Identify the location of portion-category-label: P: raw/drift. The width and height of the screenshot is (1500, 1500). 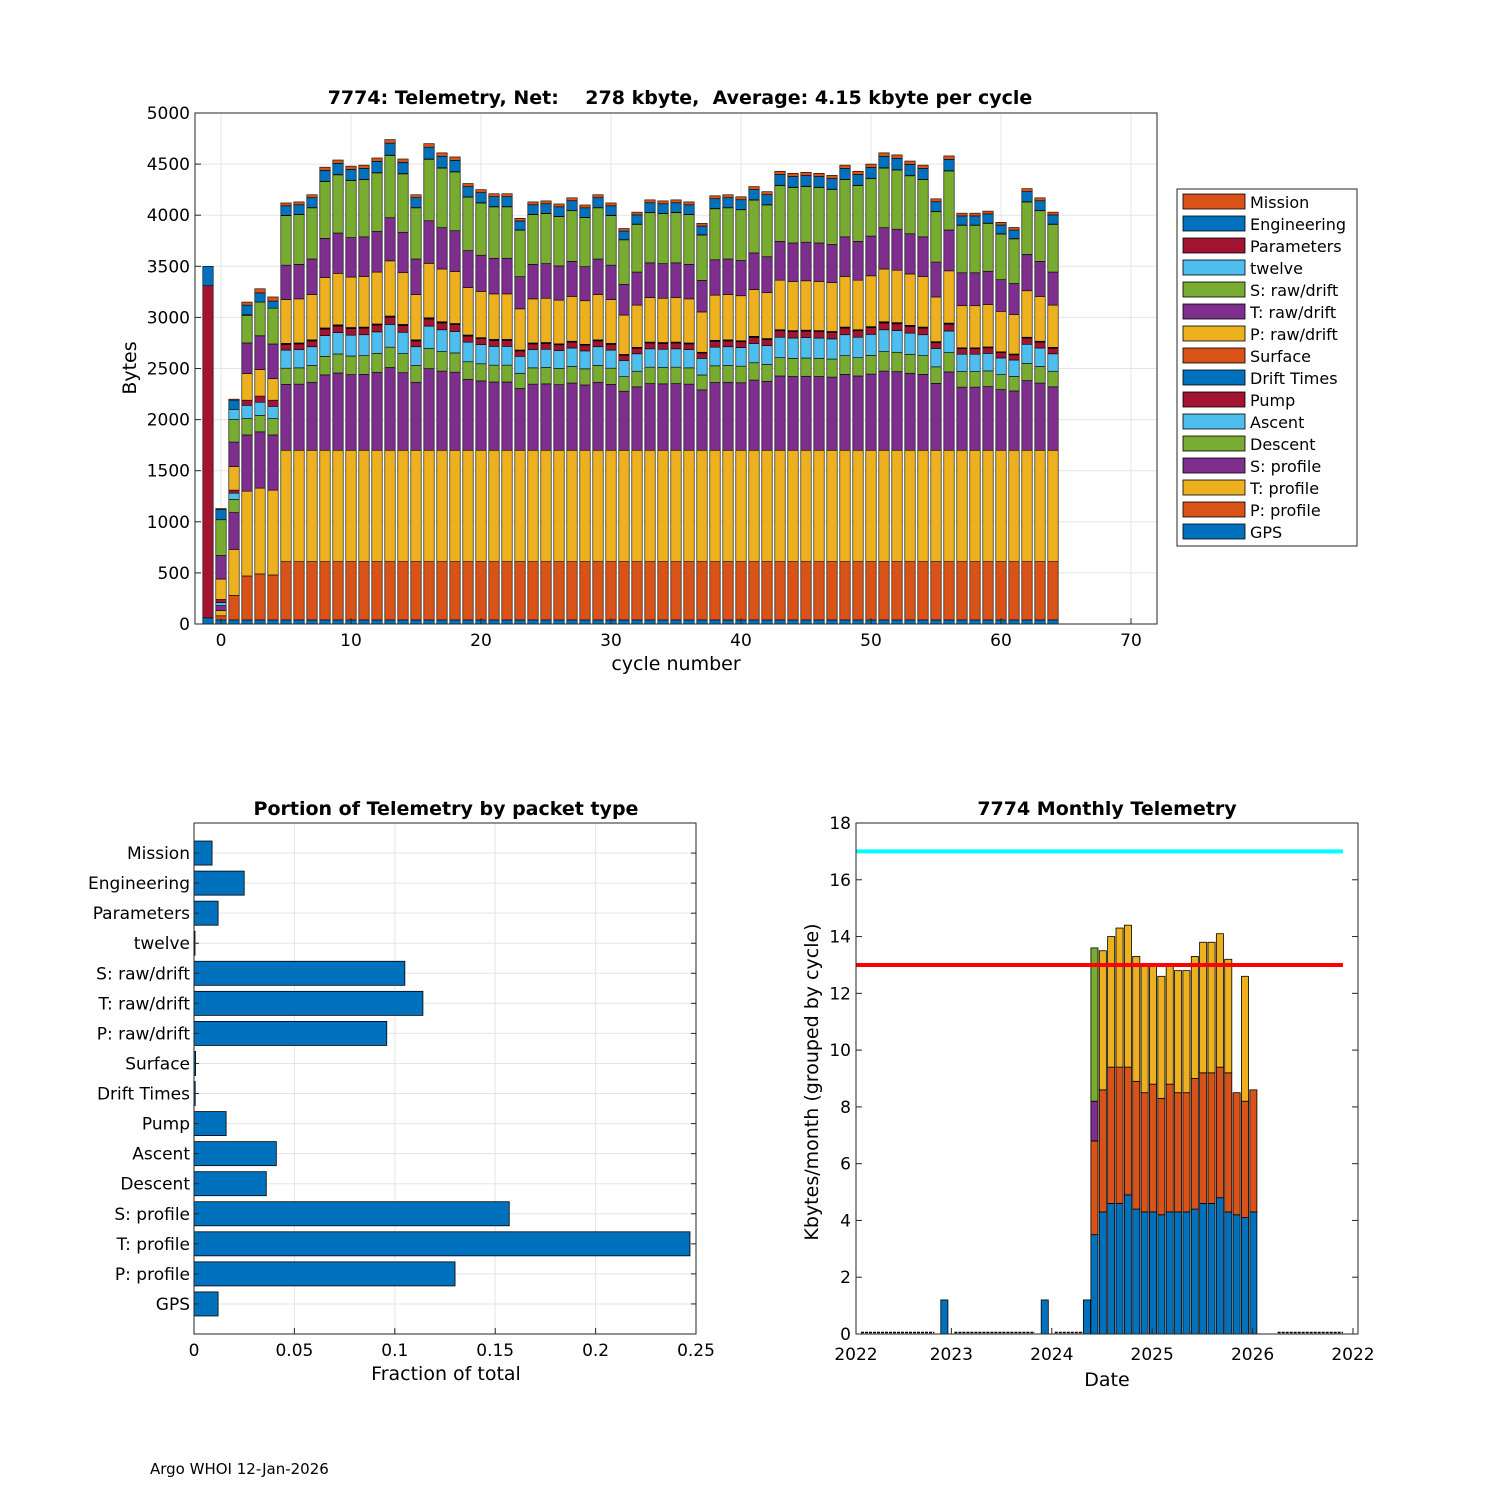
(144, 1034).